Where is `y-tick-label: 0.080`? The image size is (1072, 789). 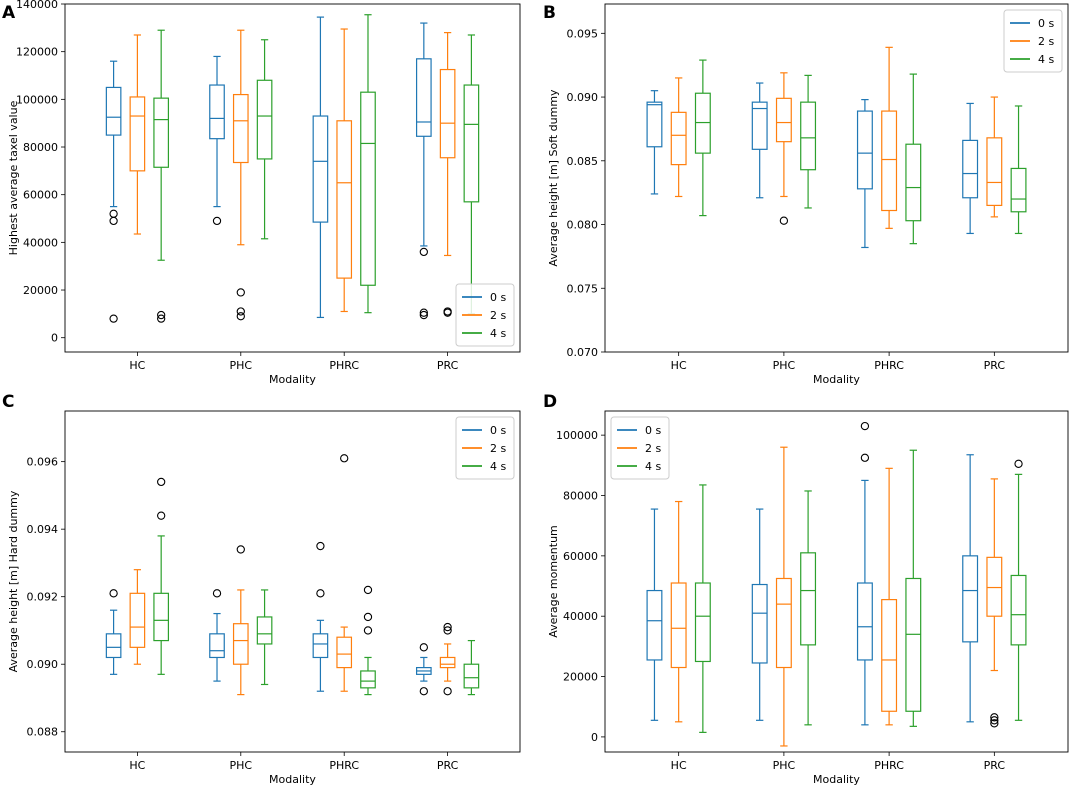 y-tick-label: 0.080 is located at coordinates (583, 225).